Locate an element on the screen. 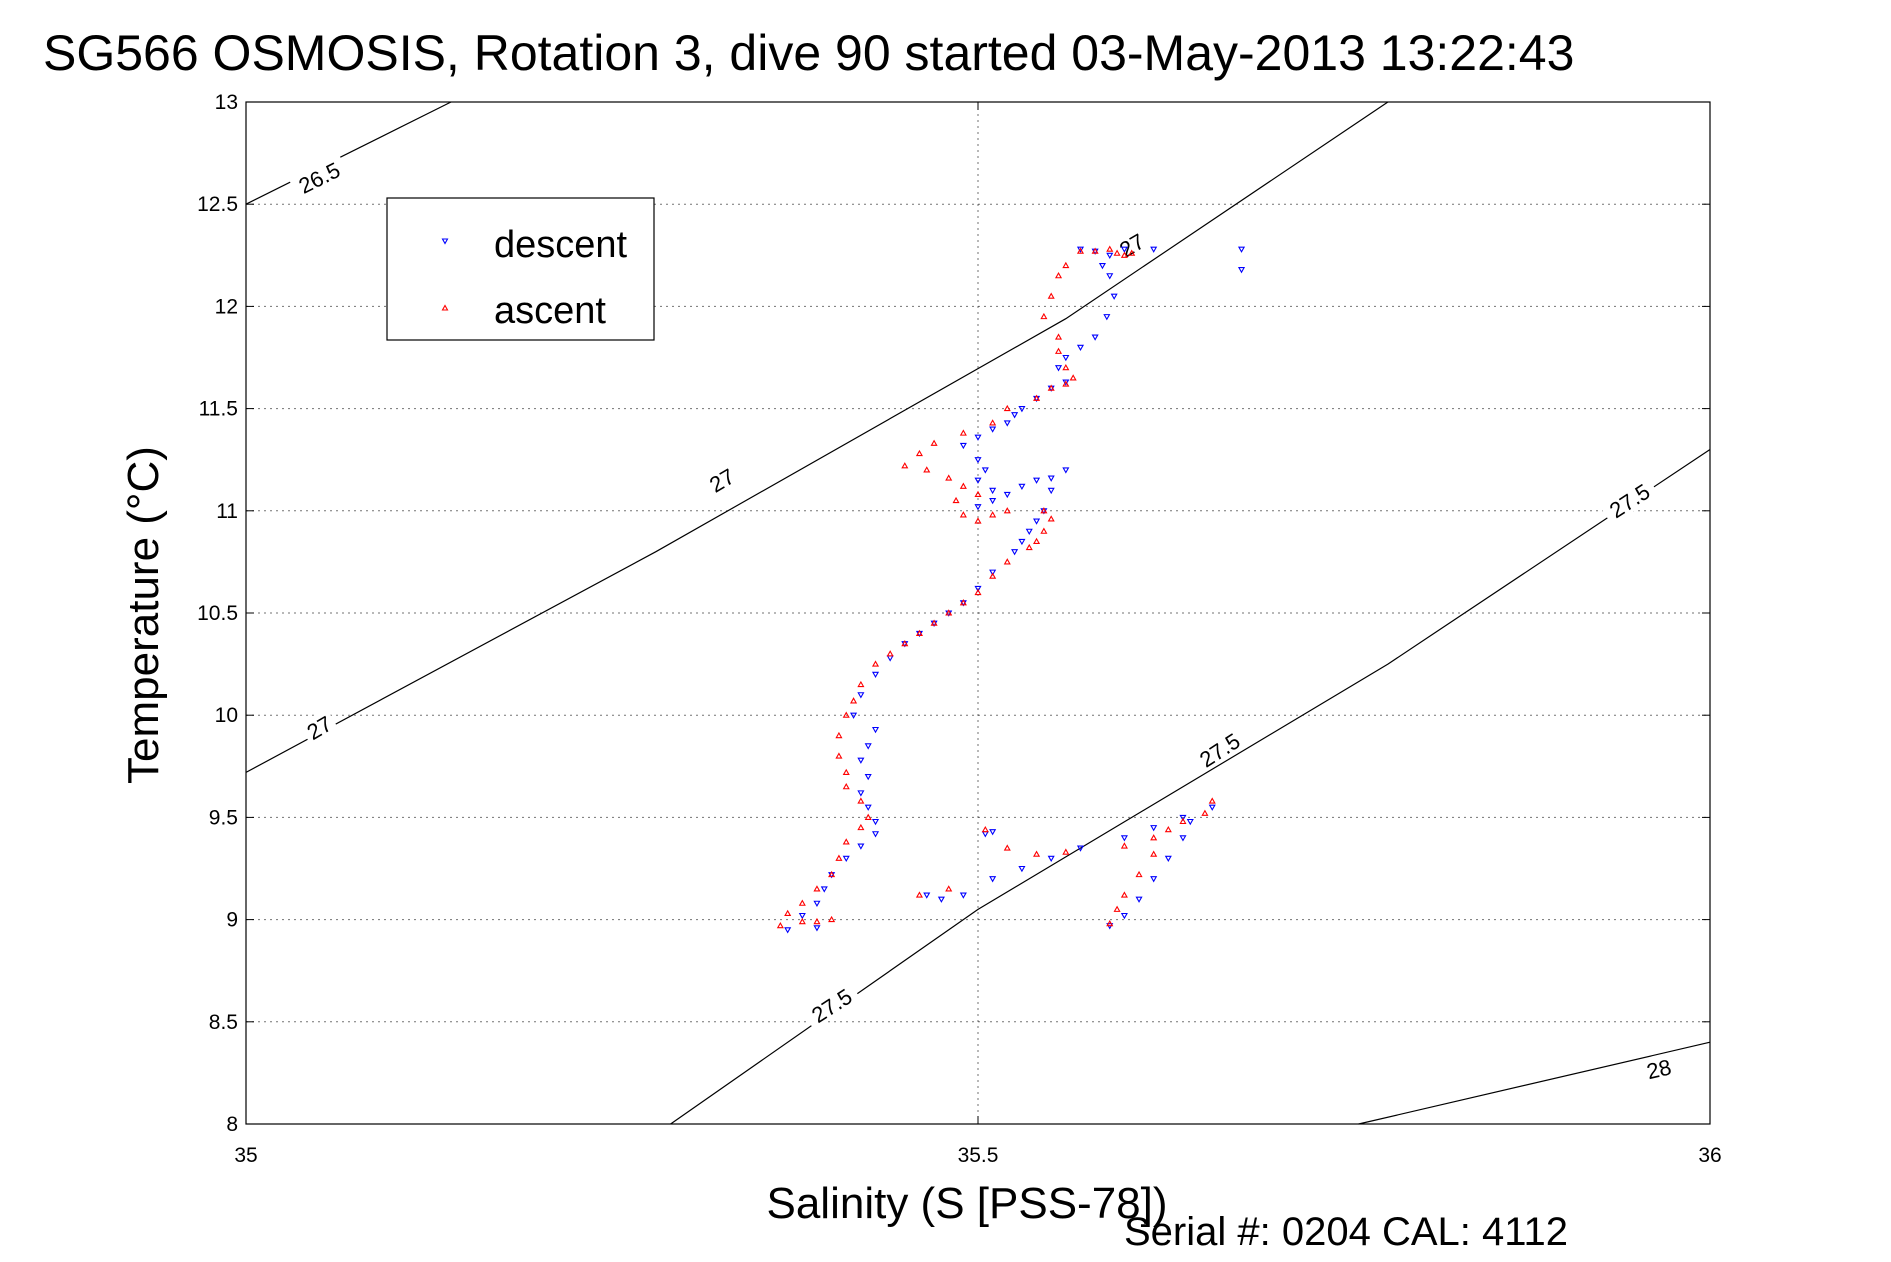  legend: descent ascent is located at coordinates (520, 269).